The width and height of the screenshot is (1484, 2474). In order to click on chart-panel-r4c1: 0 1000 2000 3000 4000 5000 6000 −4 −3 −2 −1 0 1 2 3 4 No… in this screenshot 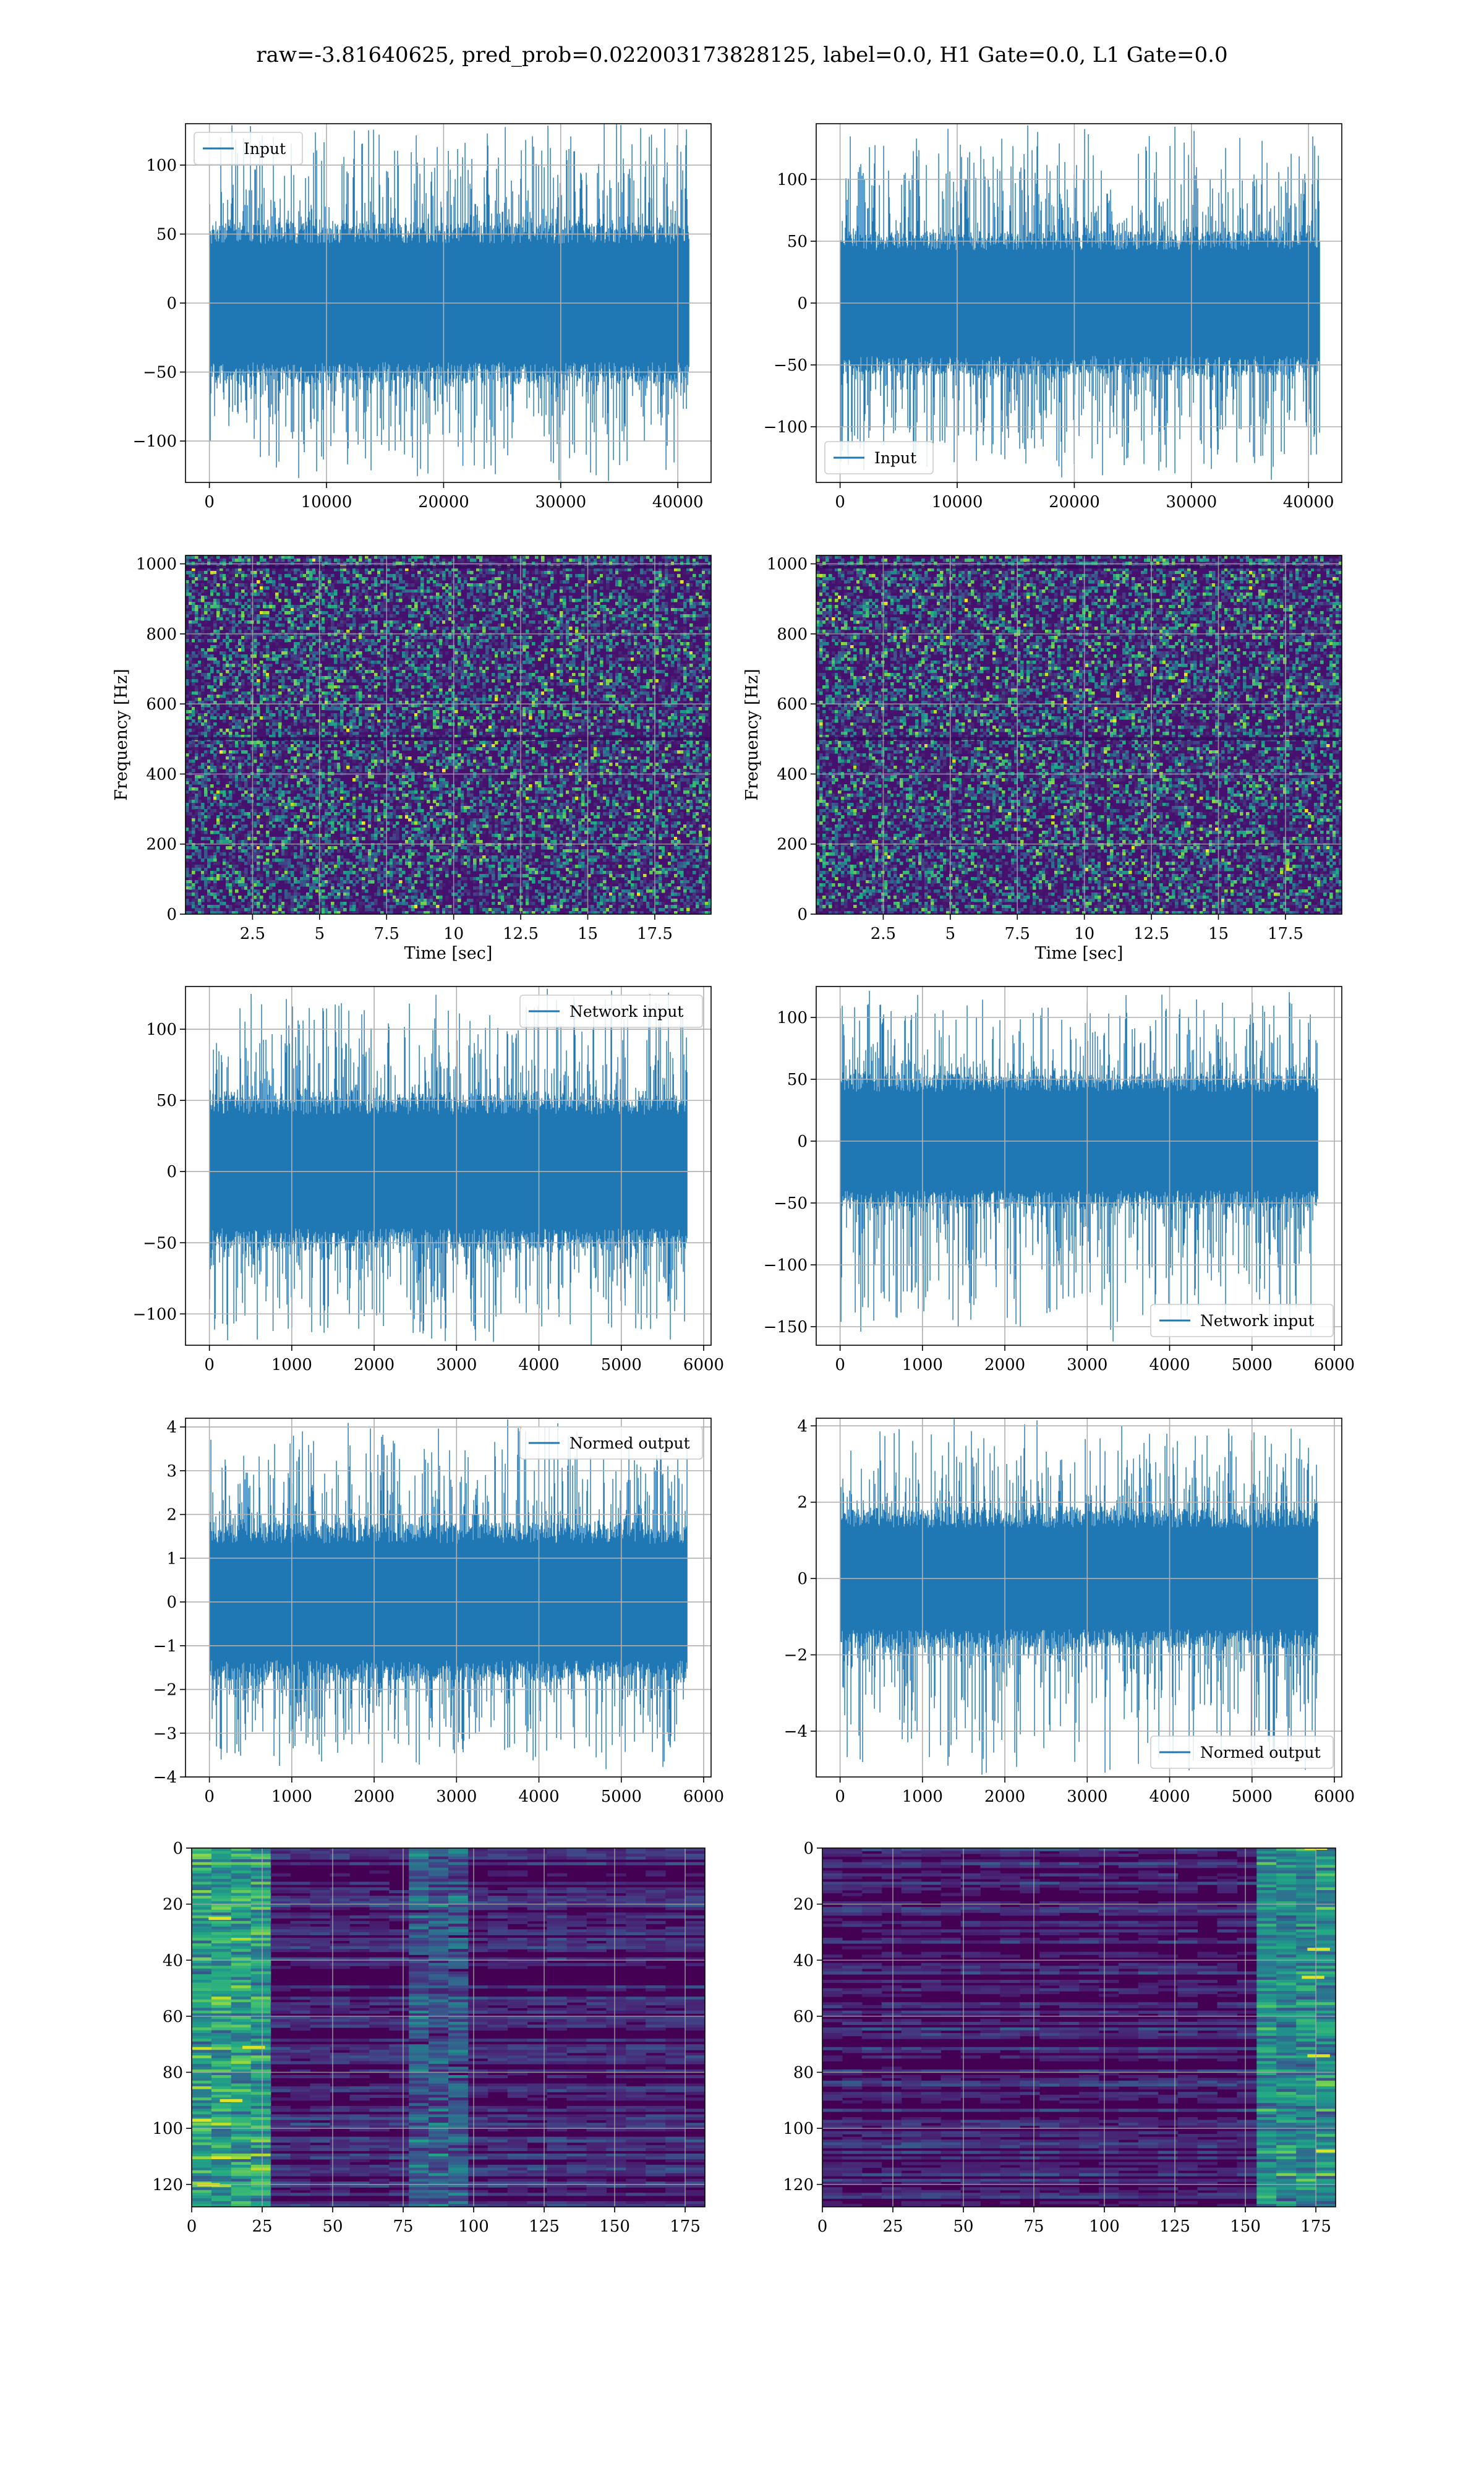, I will do `click(438, 1612)`.